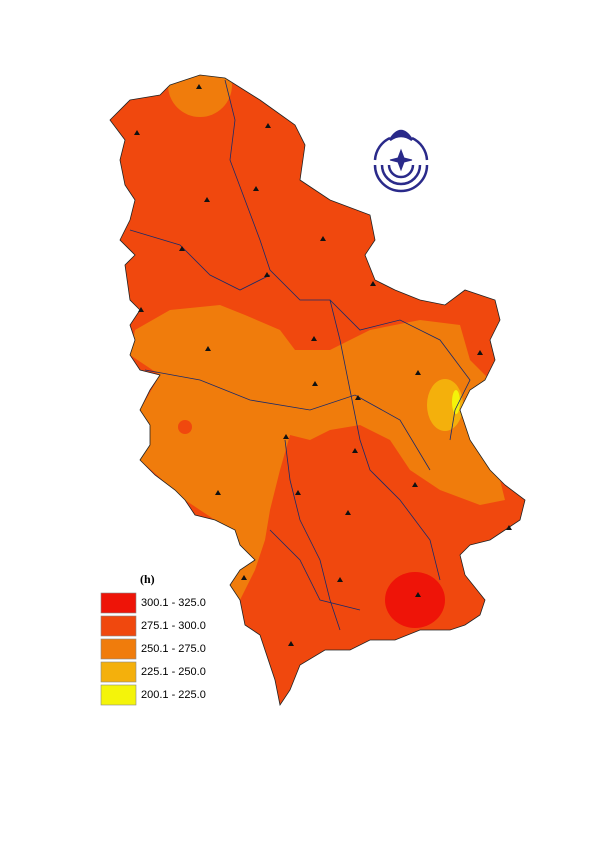 The image size is (596, 842). I want to click on logo, so click(401, 161).